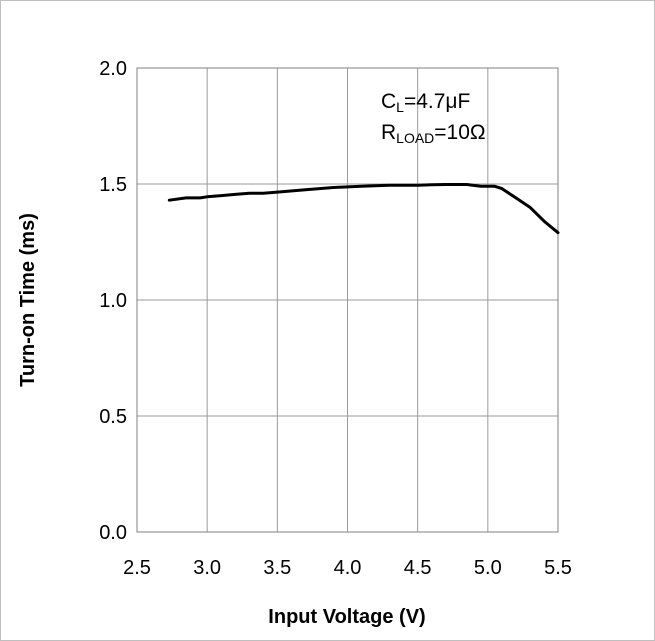  I want to click on y-tick-label: 1.5, so click(113, 185).